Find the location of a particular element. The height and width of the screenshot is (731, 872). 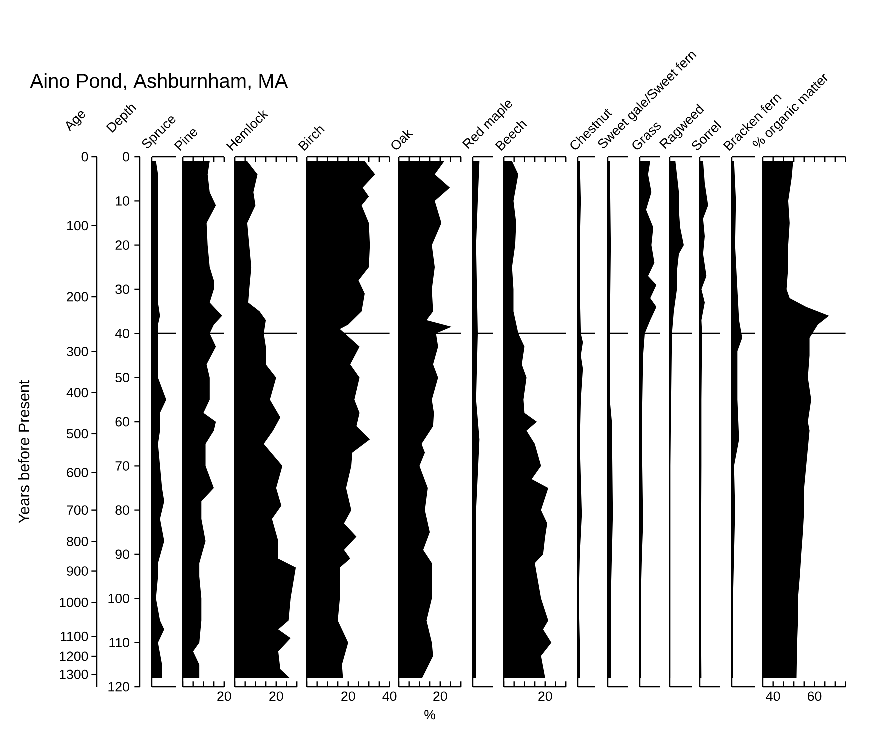

text: 800 is located at coordinates (77, 541).